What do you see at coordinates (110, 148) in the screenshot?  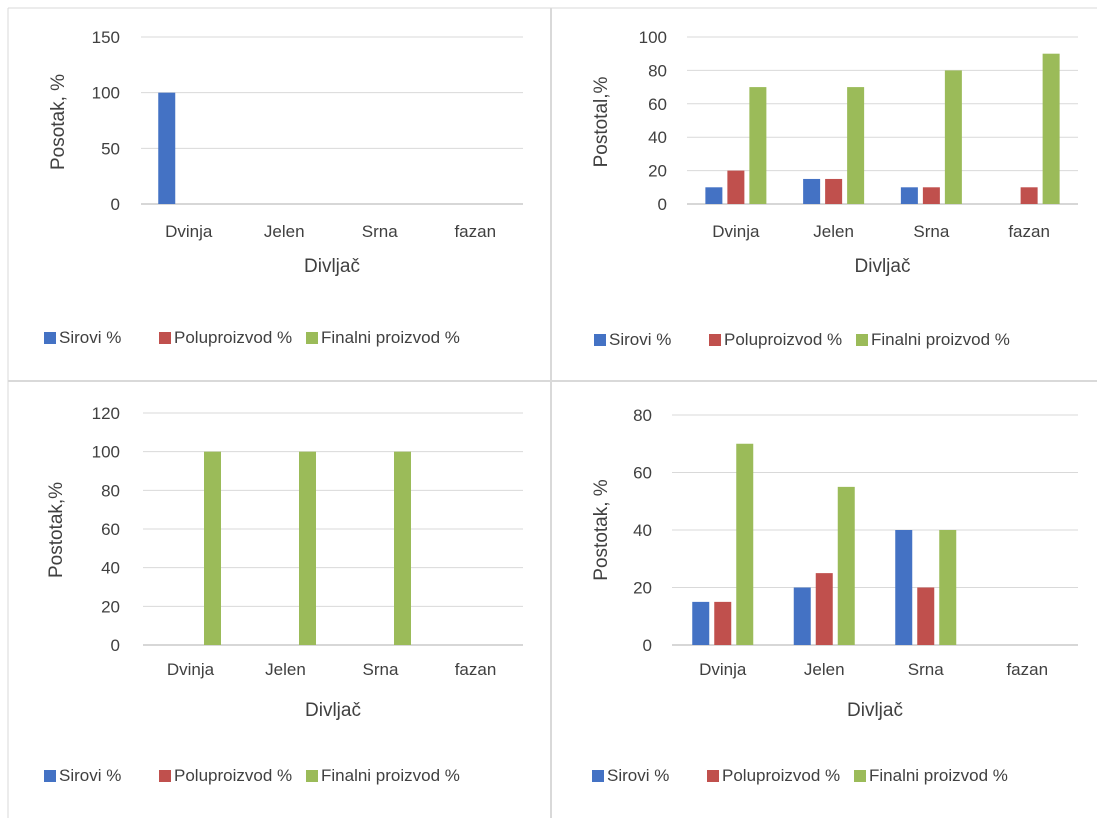 I see `y-tick-label: 50` at bounding box center [110, 148].